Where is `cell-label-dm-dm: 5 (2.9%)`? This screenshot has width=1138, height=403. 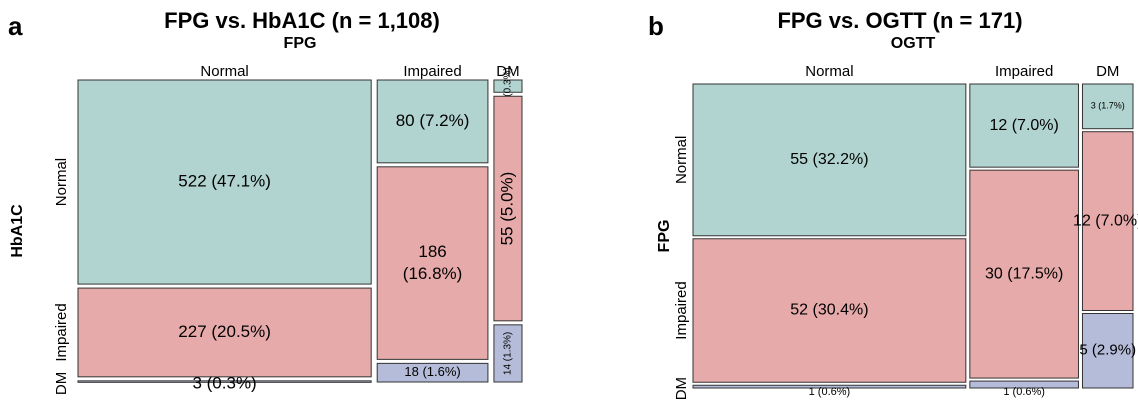
cell-label-dm-dm: 5 (2.9%) is located at coordinates (1107, 350).